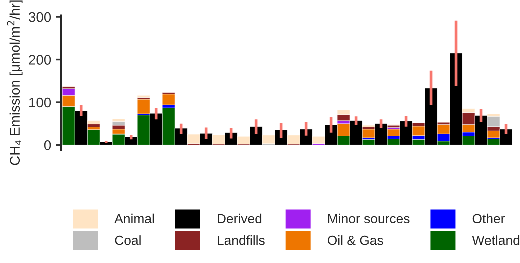 This screenshot has width=520, height=263. What do you see at coordinates (240, 219) in the screenshot?
I see `legend-label: Derived` at bounding box center [240, 219].